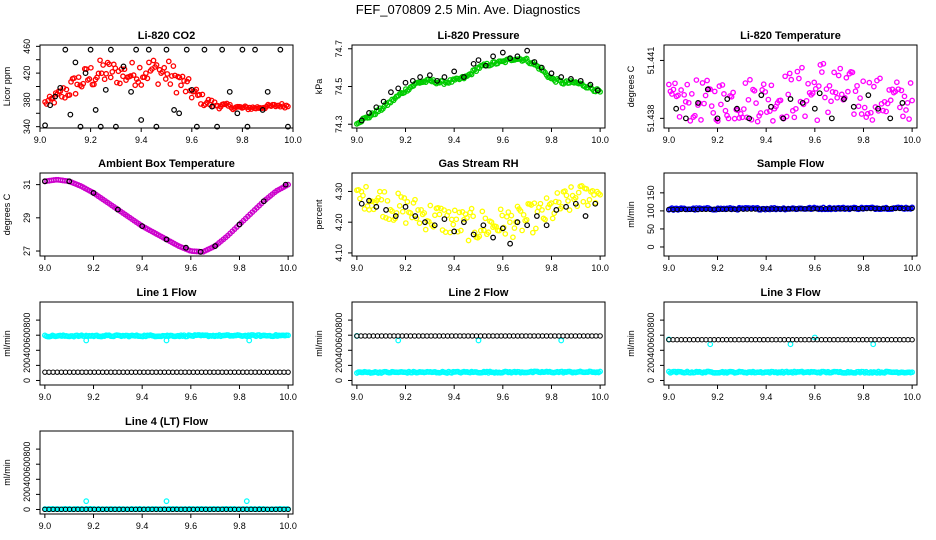 The image size is (936, 540). Describe the element at coordinates (166, 36) in the screenshot. I see `chart-title: Li-820 CO2` at that location.